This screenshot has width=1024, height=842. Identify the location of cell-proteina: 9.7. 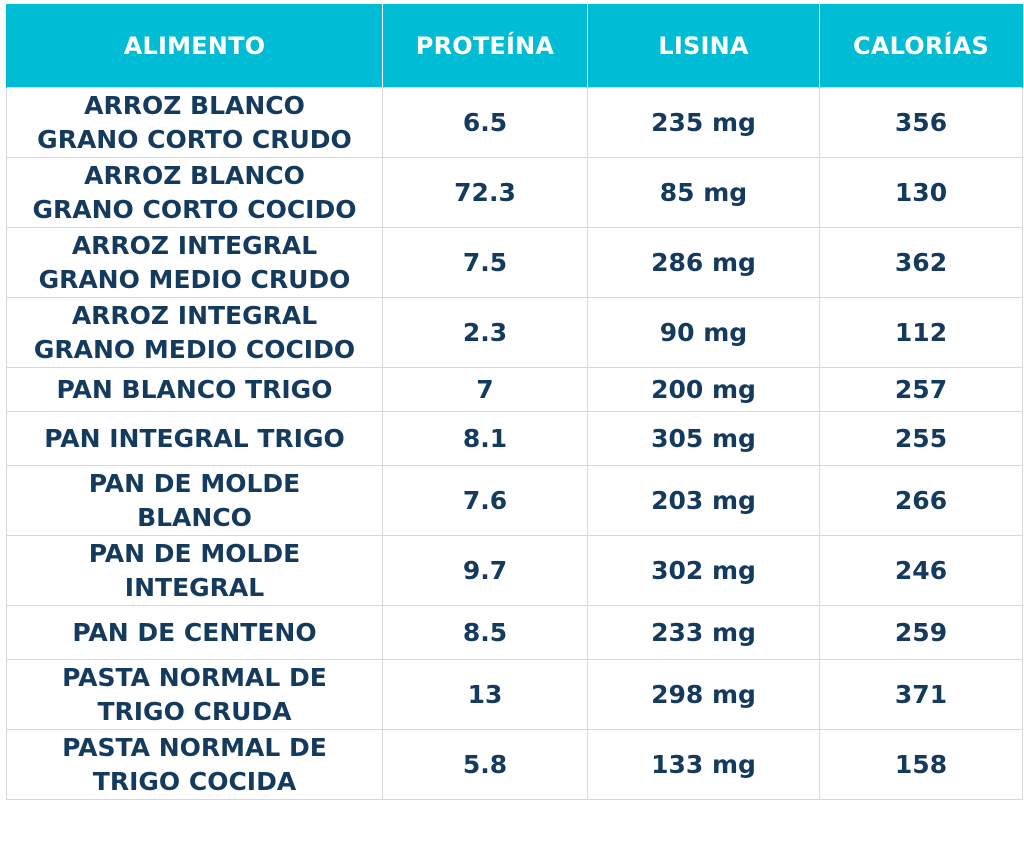
(485, 570).